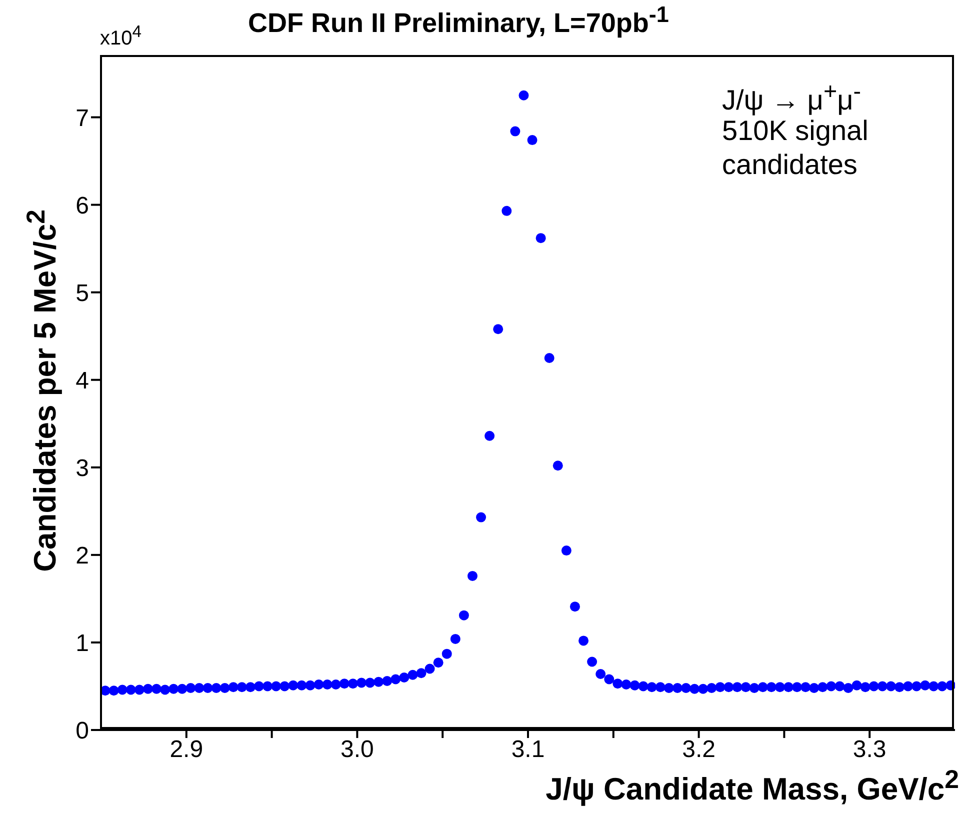 This screenshot has height=821, width=967. What do you see at coordinates (869, 750) in the screenshot?
I see `x-tick-label: 3.3` at bounding box center [869, 750].